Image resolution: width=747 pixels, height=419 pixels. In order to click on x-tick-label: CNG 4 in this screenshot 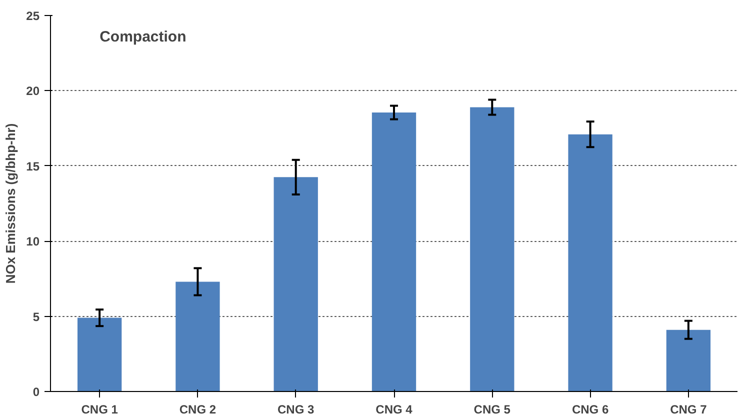, I will do `click(394, 409)`.